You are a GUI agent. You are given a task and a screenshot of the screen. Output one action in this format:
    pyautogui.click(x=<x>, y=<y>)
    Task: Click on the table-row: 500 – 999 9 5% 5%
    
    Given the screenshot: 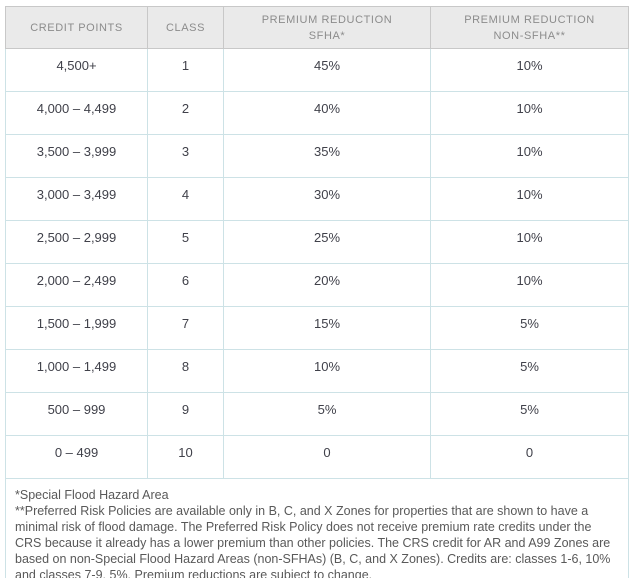 What is the action you would take?
    pyautogui.click(x=317, y=414)
    